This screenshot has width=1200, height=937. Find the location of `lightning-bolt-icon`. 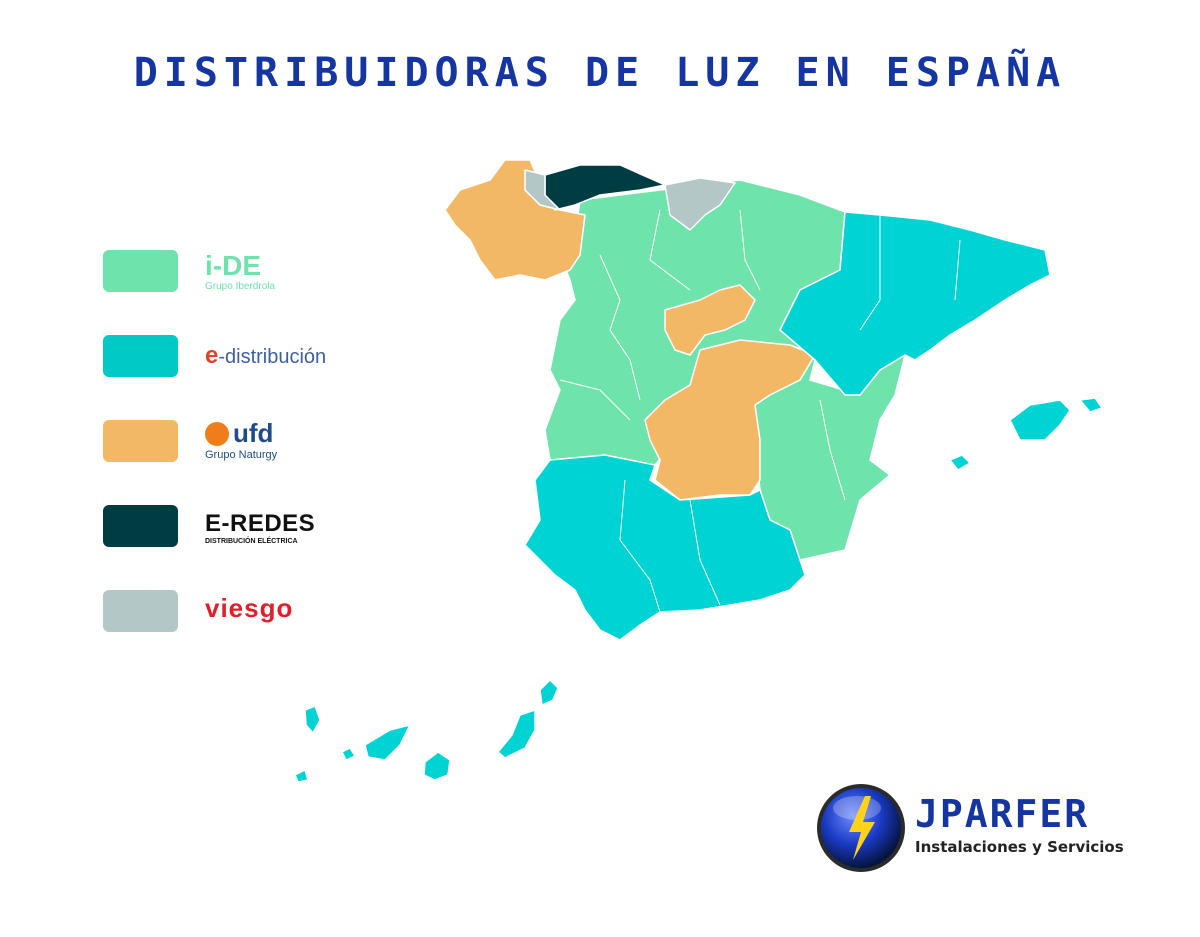

lightning-bolt-icon is located at coordinates (861, 828).